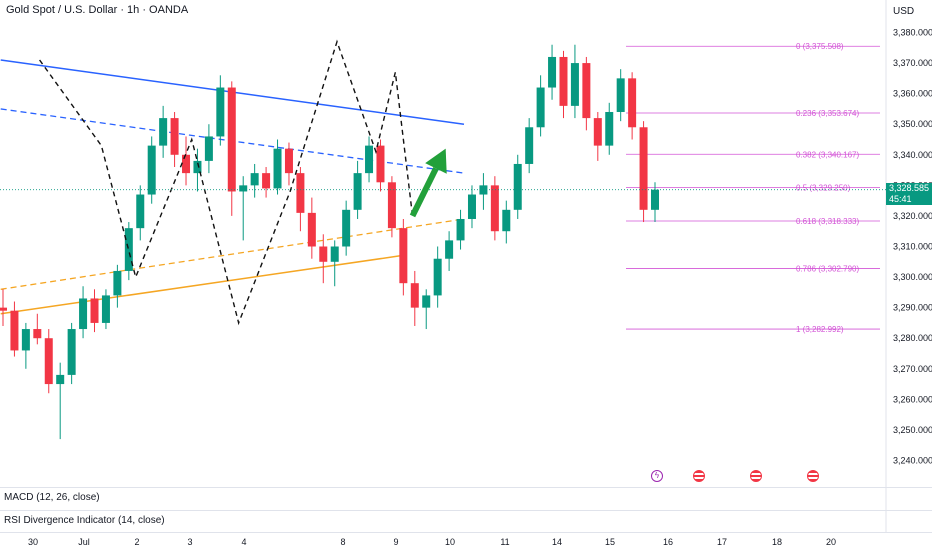  What do you see at coordinates (912, 430) in the screenshot?
I see `y-tick-label: 3,250.000` at bounding box center [912, 430].